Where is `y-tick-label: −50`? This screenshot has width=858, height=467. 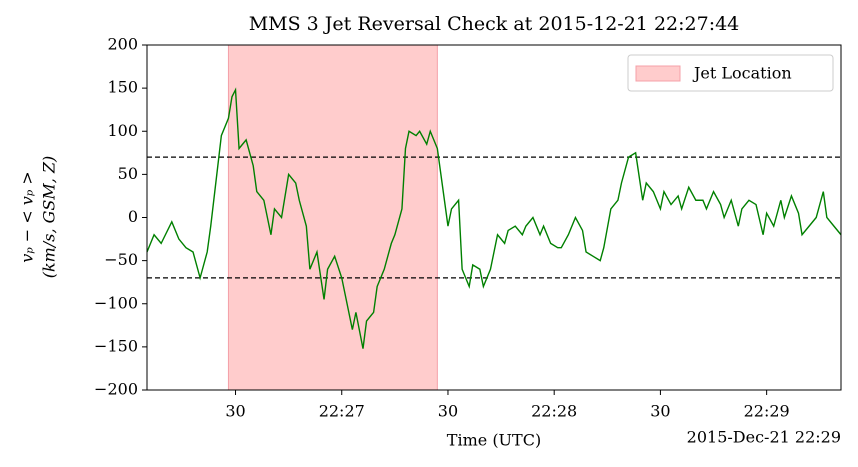
y-tick-label: −50 is located at coordinates (121, 259).